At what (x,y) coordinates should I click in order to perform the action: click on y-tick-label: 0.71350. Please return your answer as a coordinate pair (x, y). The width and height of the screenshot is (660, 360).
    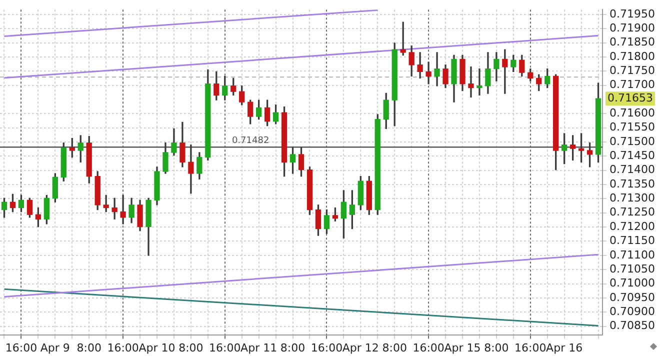
    Looking at the image, I should click on (633, 183).